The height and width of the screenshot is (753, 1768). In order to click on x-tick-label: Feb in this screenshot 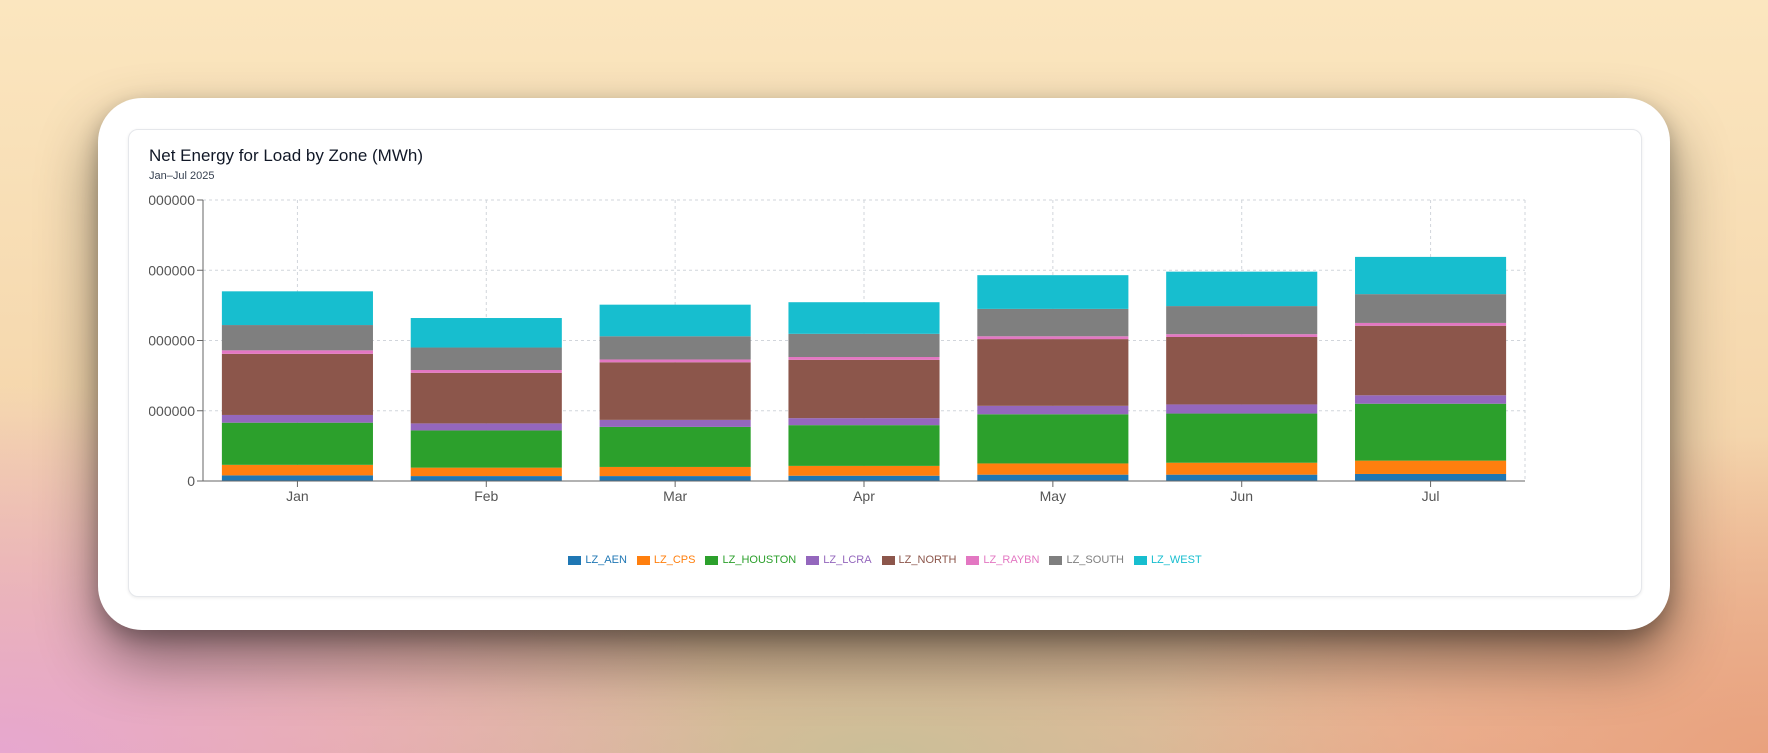, I will do `click(486, 496)`.